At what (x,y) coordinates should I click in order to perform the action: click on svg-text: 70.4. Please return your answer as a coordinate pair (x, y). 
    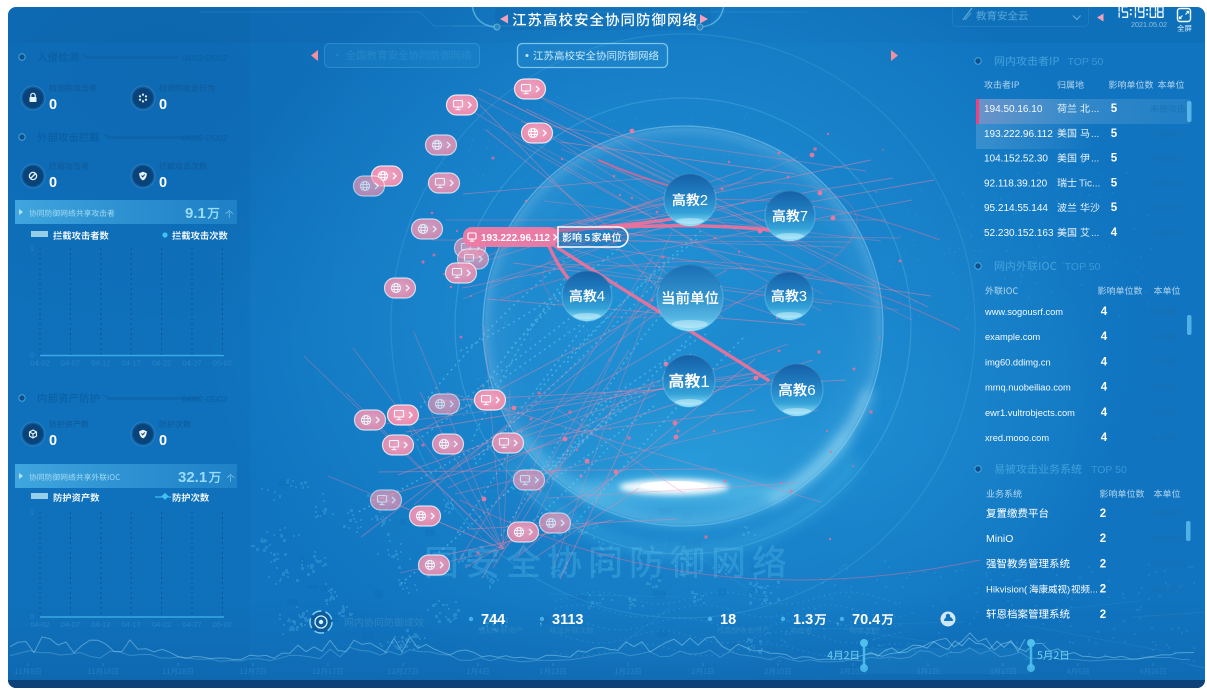
    Looking at the image, I should click on (866, 620).